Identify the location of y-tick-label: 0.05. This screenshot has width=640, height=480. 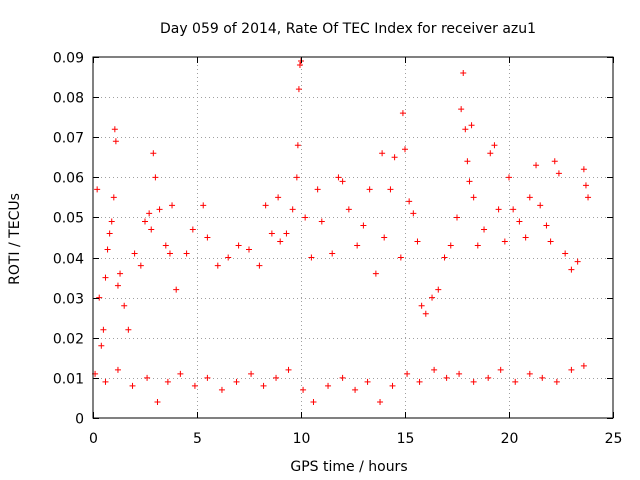
(68, 219).